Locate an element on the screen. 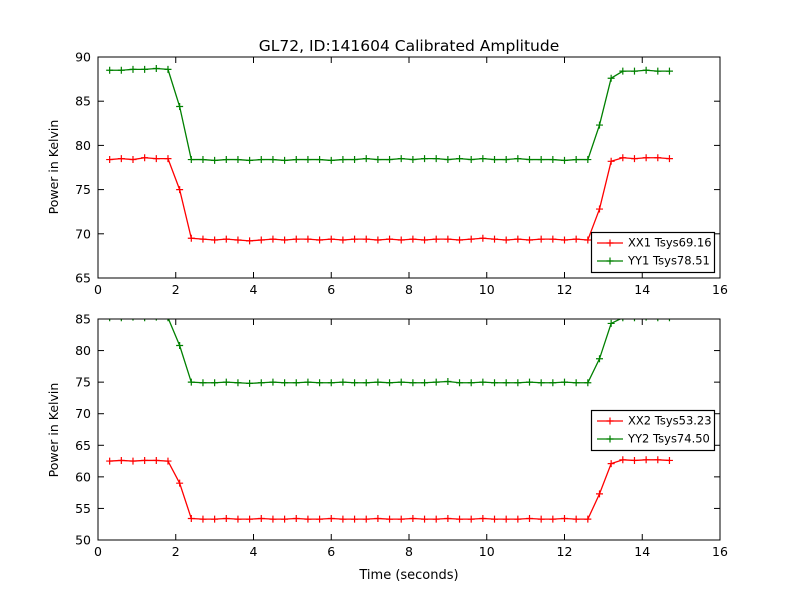 This screenshot has height=600, width=800. legend-top-sample-marker-yy1 is located at coordinates (610, 261).